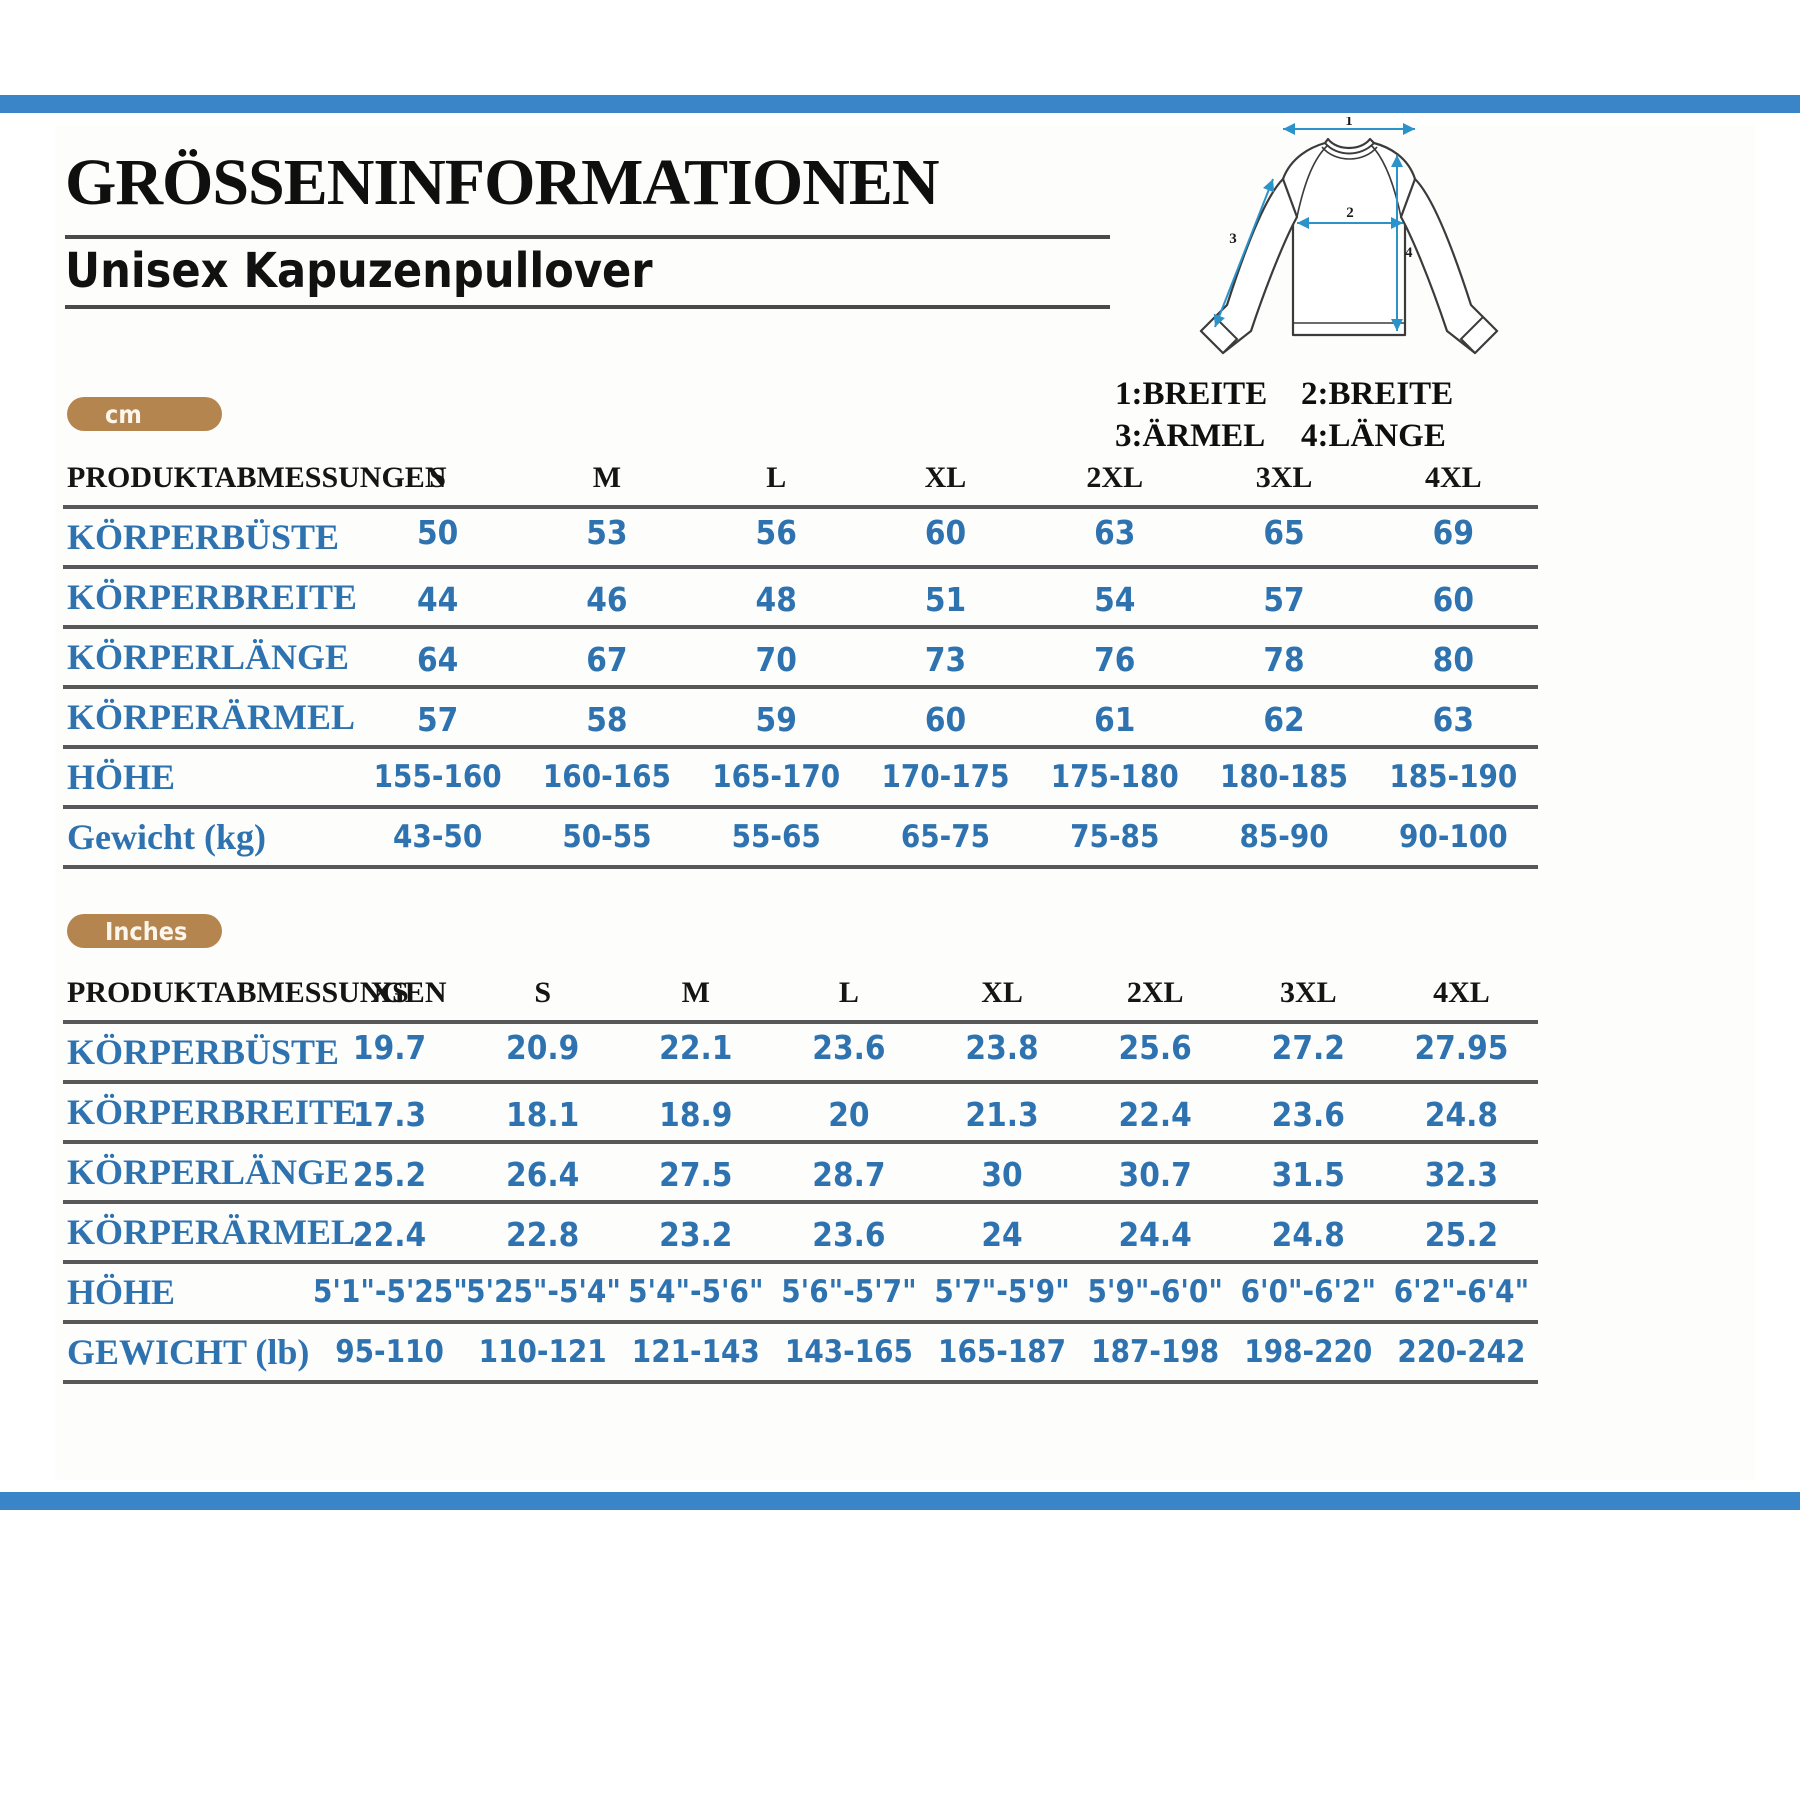 This screenshot has width=1800, height=1800. Describe the element at coordinates (210, 1113) in the screenshot. I see `row-label: KÖRPERBREITE` at that location.